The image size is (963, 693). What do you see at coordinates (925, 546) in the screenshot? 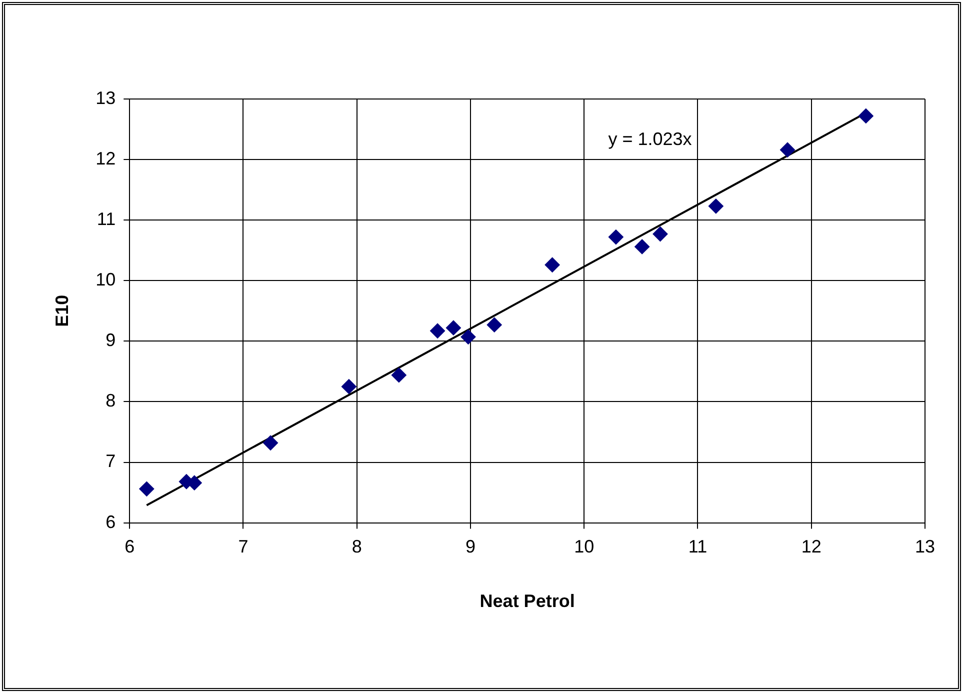
I see `x-tick-label: 13` at bounding box center [925, 546].